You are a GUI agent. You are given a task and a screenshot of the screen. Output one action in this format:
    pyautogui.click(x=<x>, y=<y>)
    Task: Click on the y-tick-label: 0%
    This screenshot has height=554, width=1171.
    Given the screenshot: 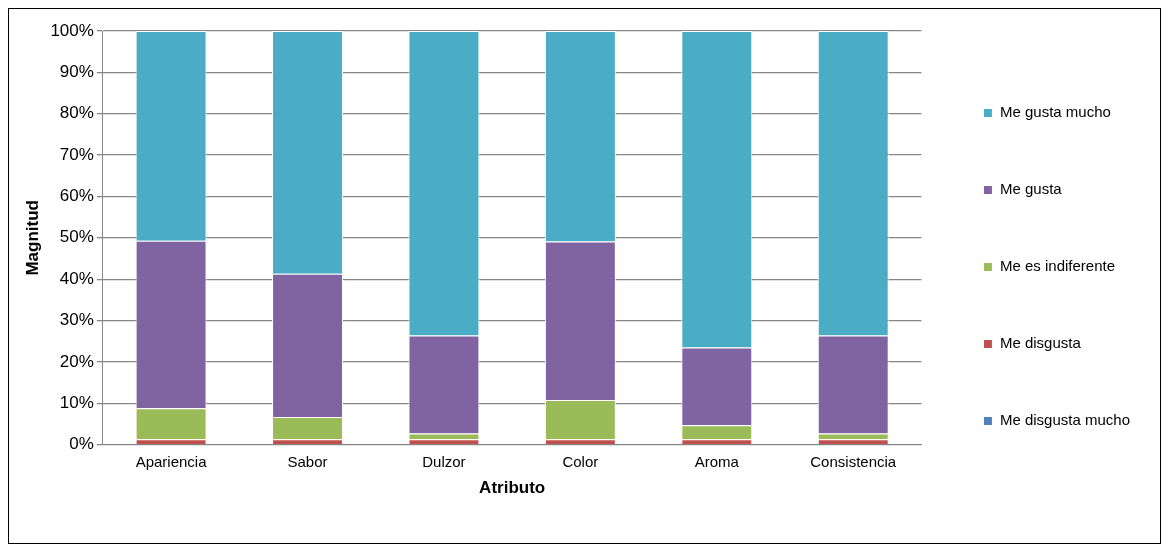 What is the action you would take?
    pyautogui.click(x=81, y=444)
    